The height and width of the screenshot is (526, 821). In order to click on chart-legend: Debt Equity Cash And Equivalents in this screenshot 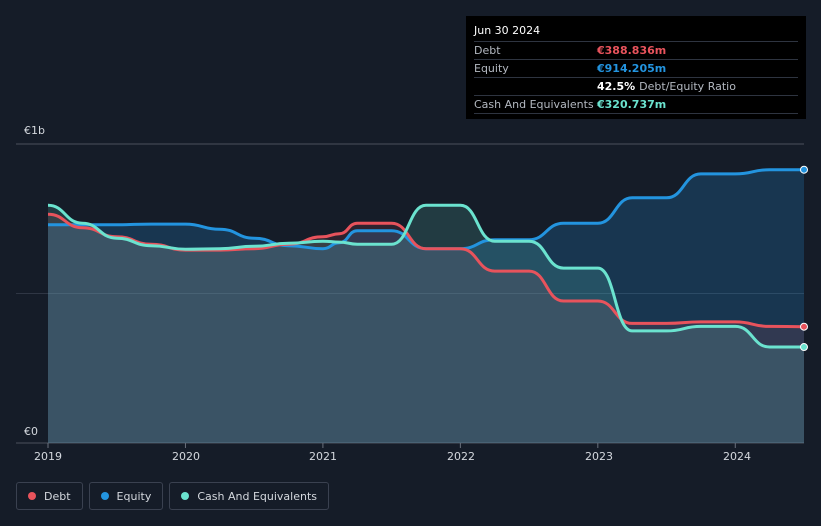, I will do `click(172, 496)`.